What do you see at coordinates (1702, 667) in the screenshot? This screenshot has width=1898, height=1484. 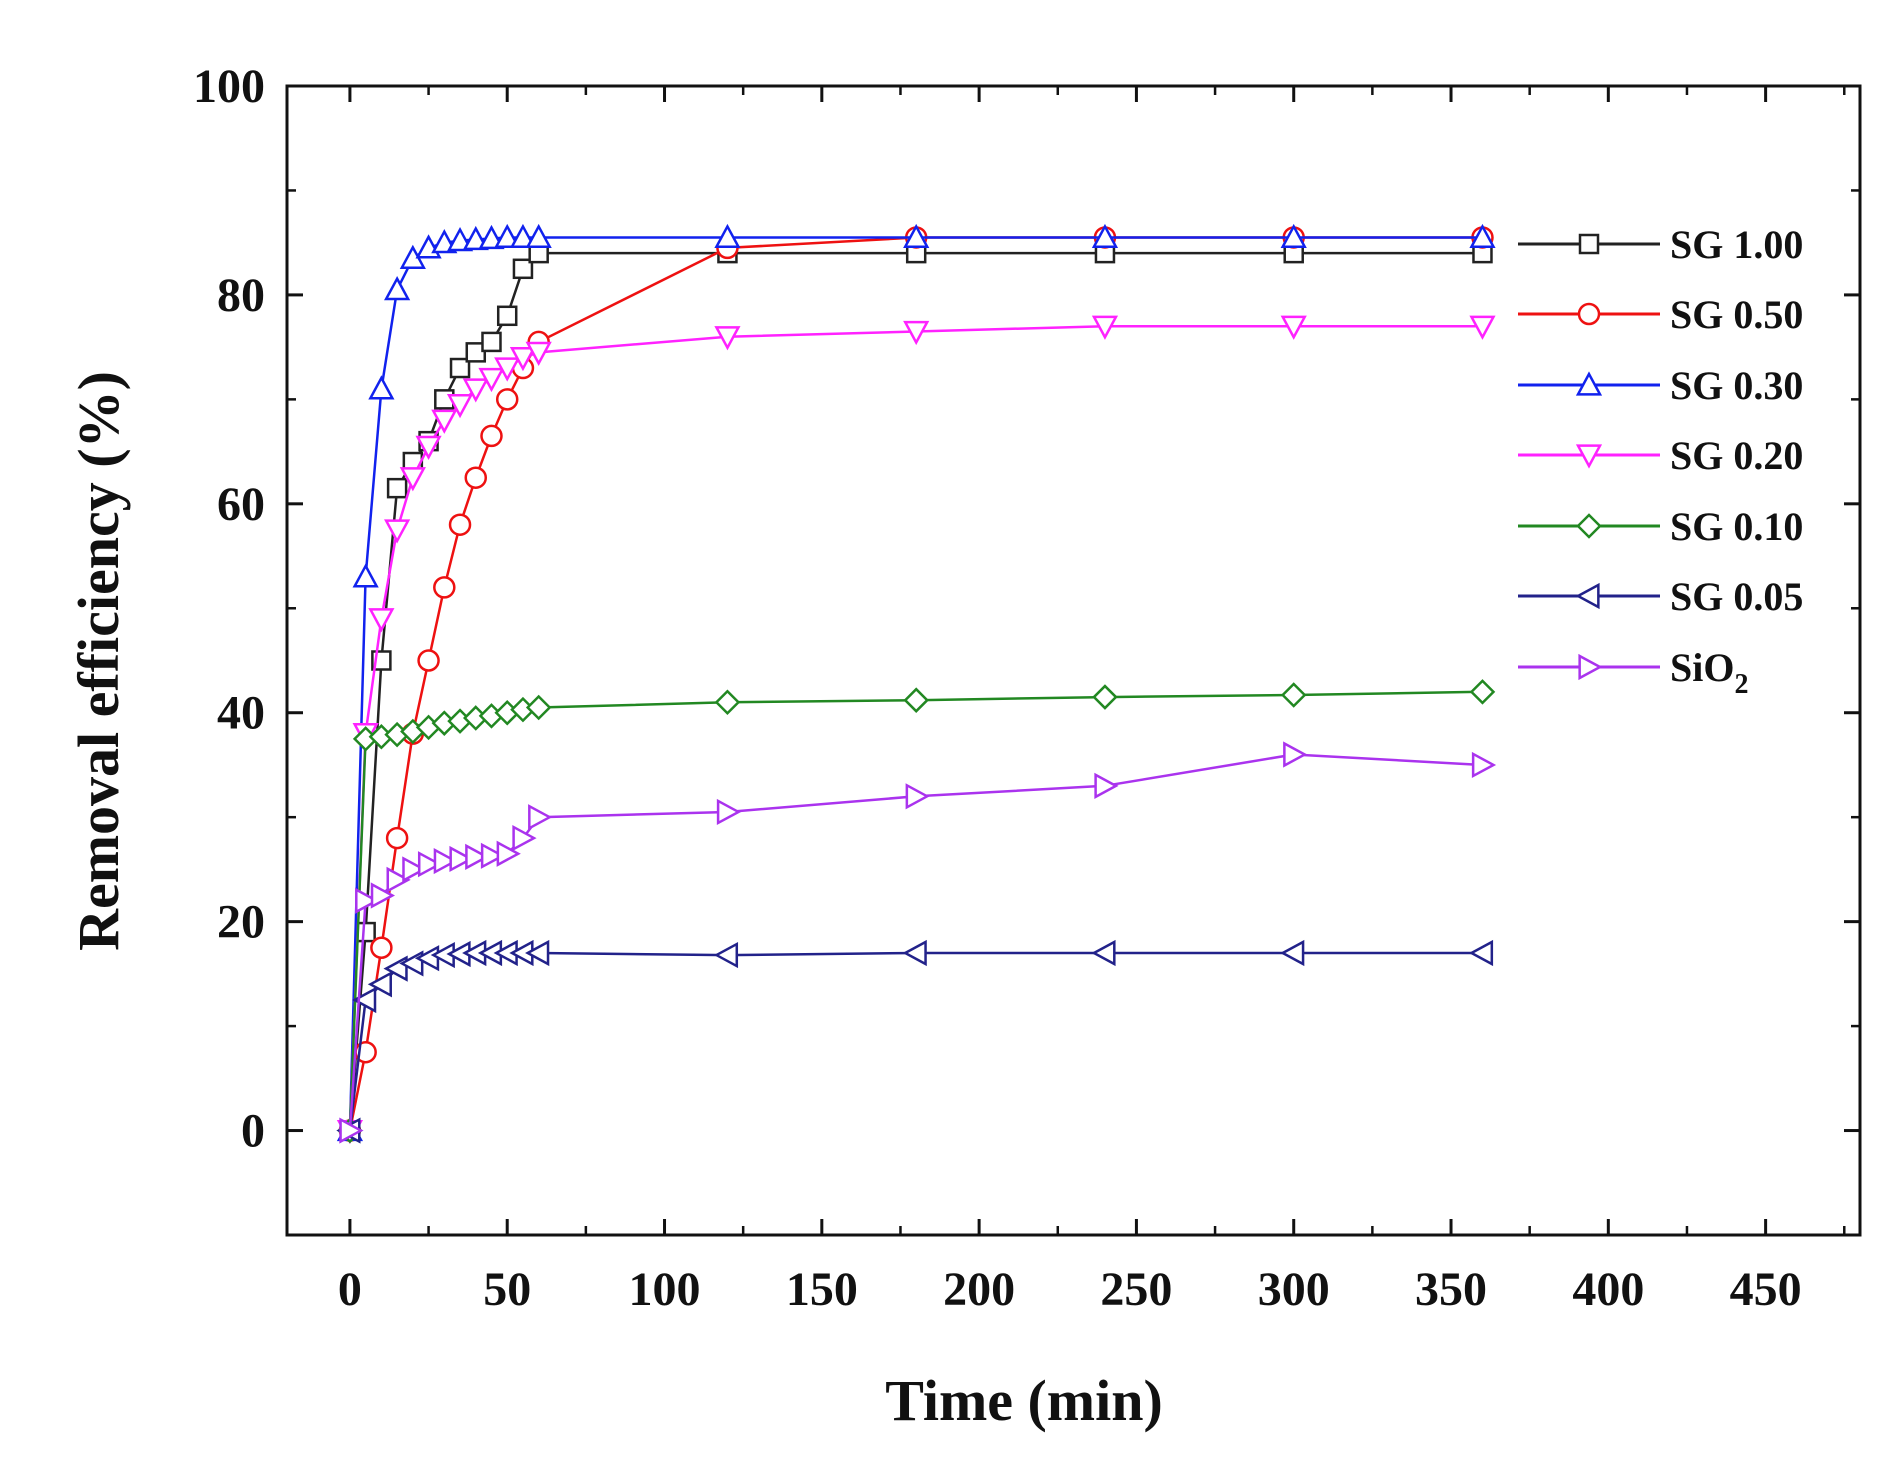 I see `legend-label-sio2-main: SiO` at bounding box center [1702, 667].